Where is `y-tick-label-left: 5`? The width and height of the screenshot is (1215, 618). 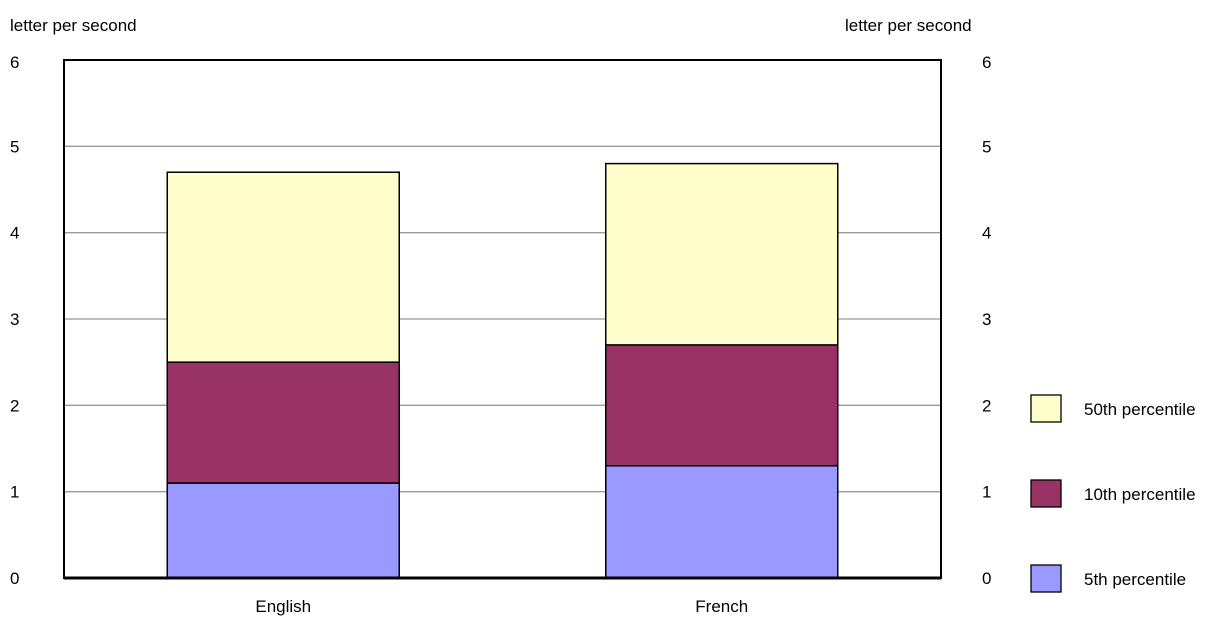 y-tick-label-left: 5 is located at coordinates (14, 146).